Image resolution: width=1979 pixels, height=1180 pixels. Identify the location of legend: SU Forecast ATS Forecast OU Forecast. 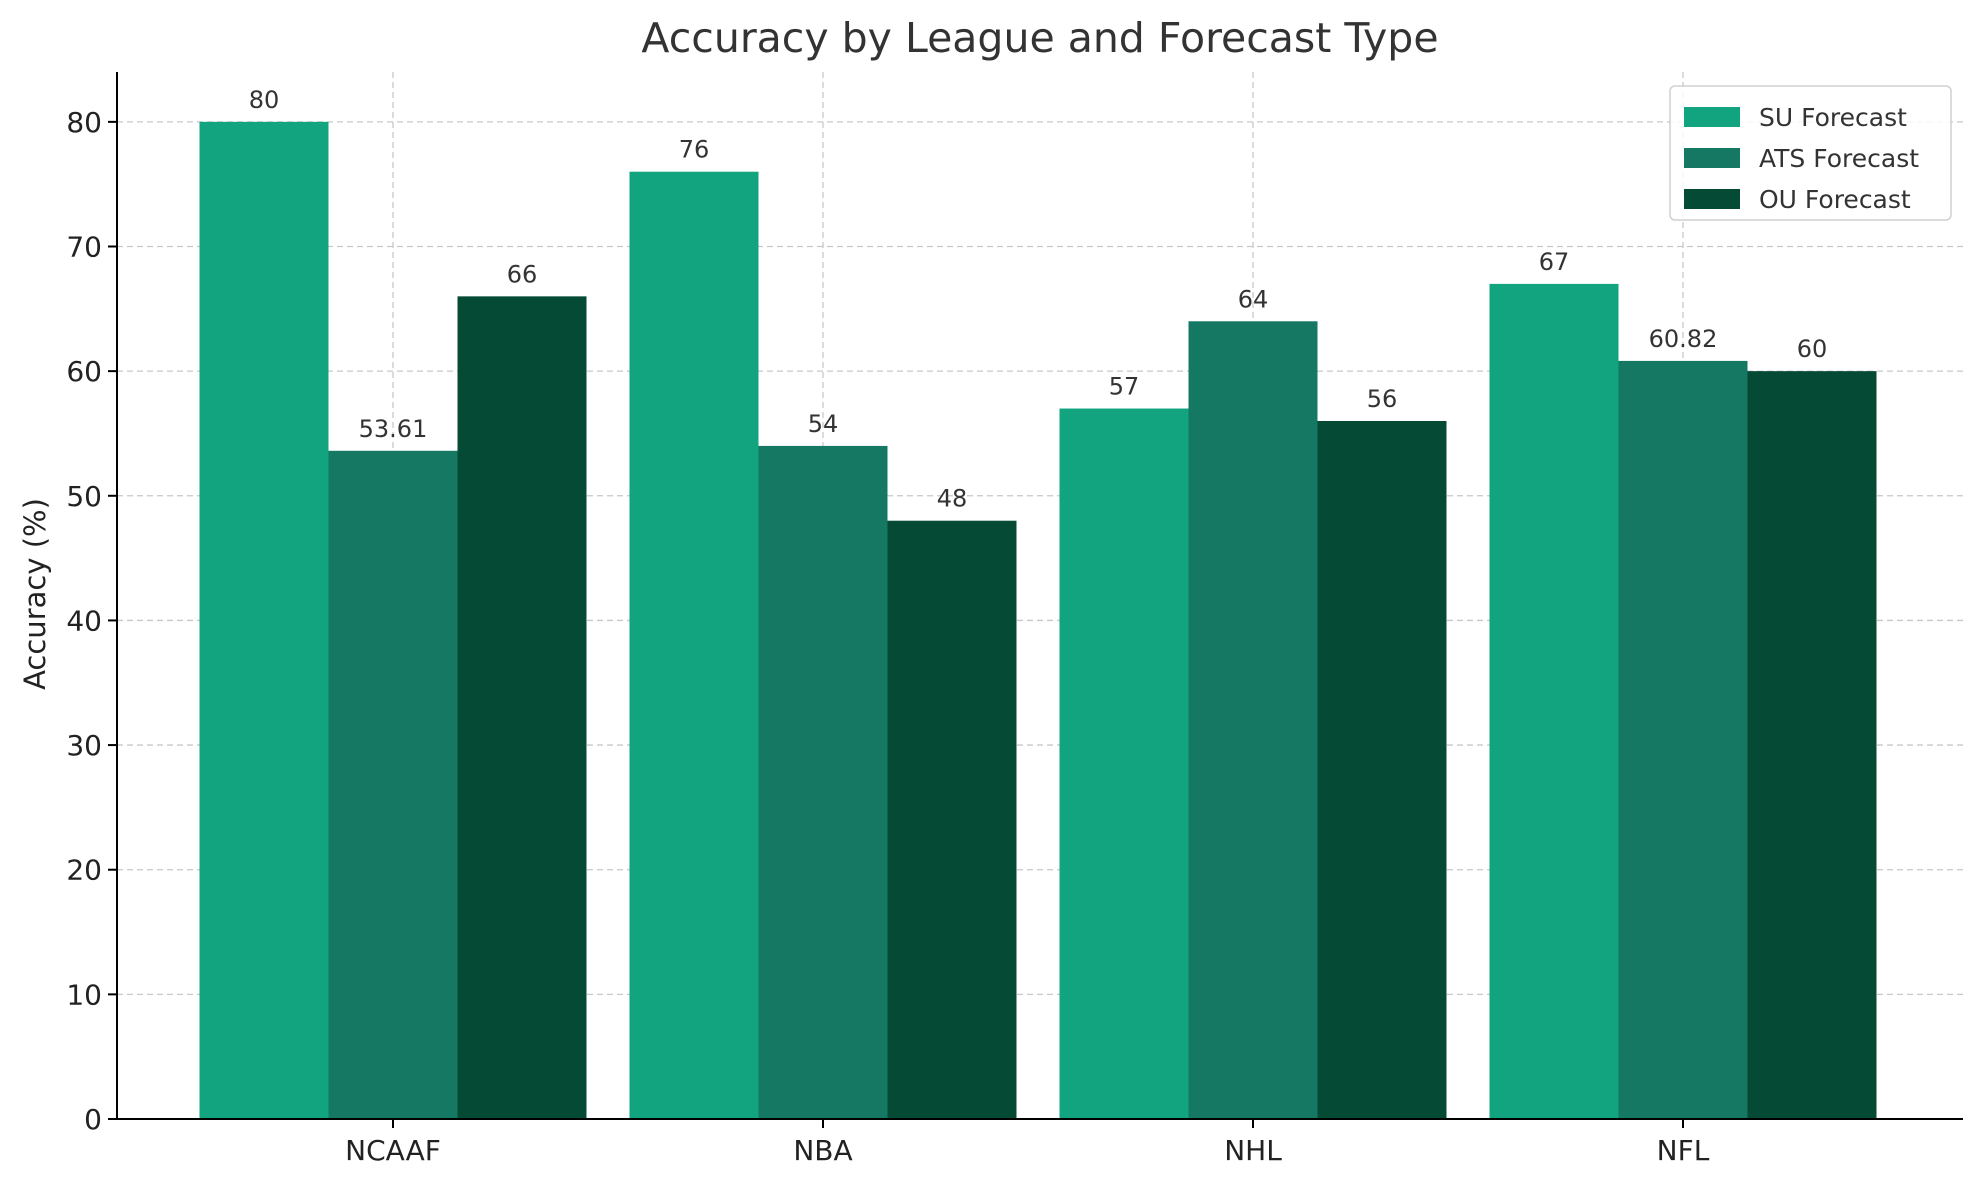
(1810, 153).